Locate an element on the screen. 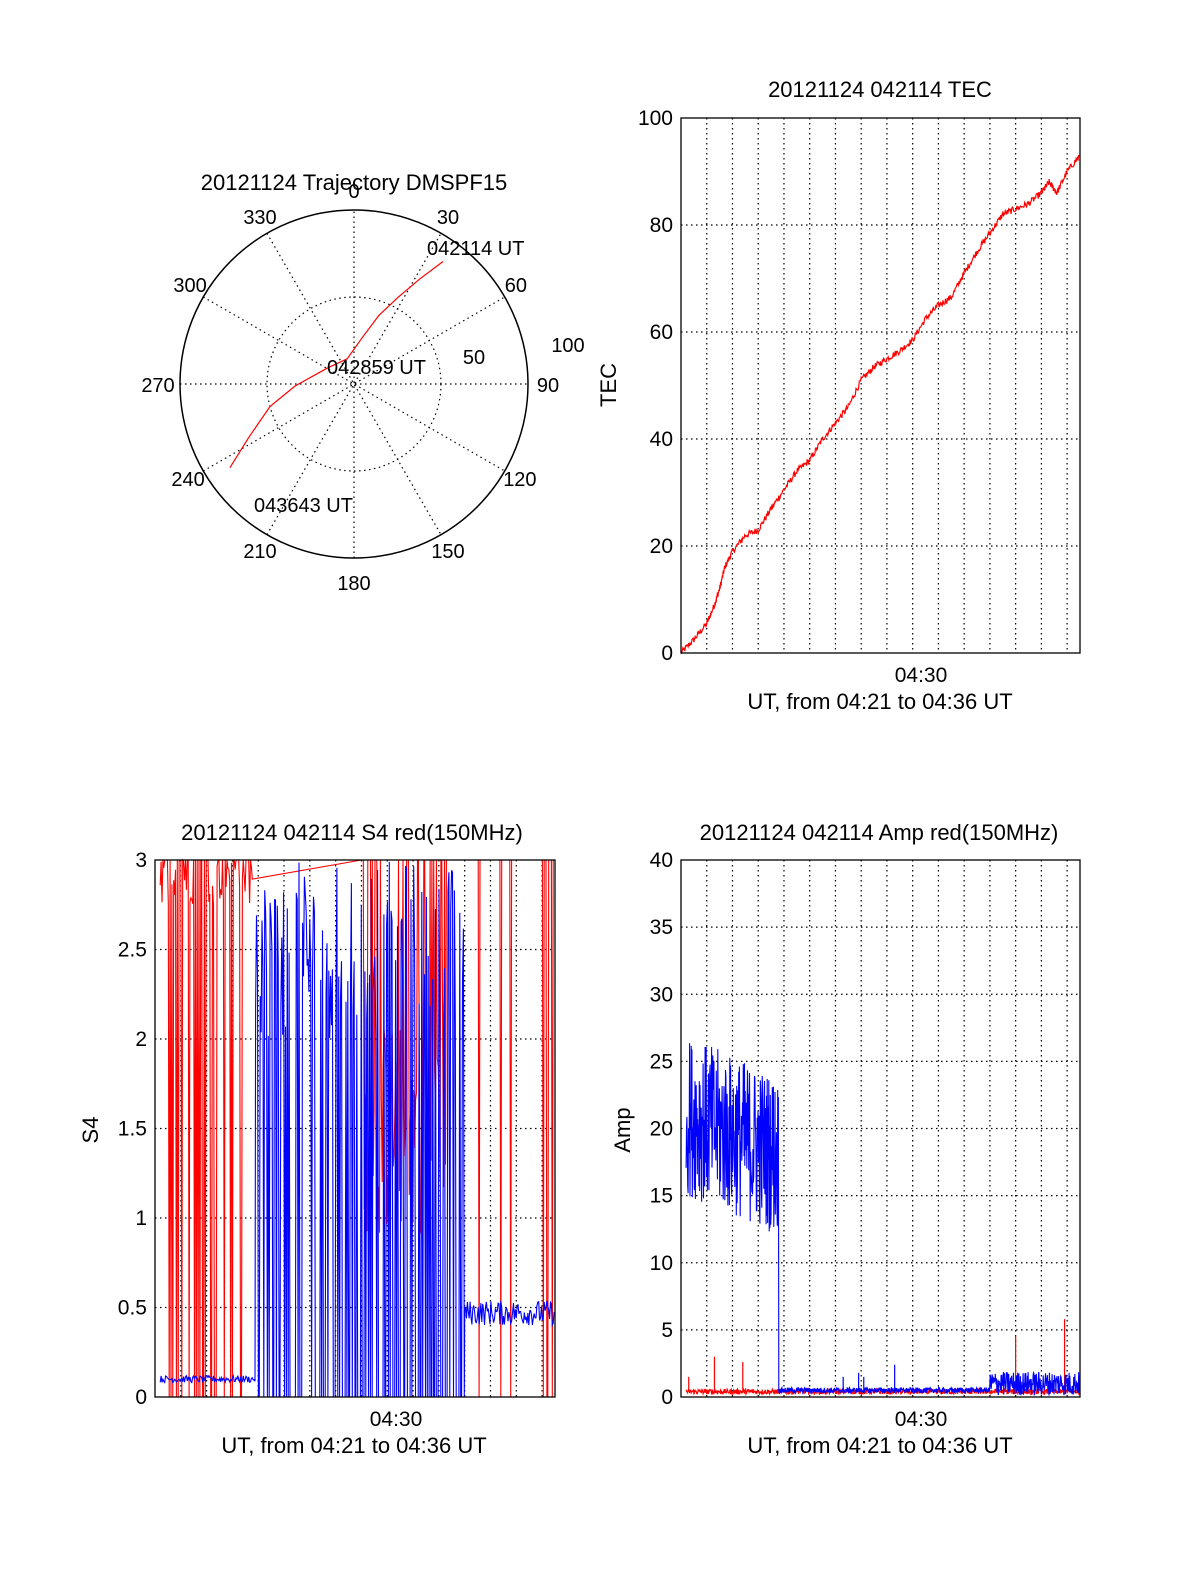 The image size is (1200, 1575). polar-azimuth-label-60: 60 is located at coordinates (516, 286).